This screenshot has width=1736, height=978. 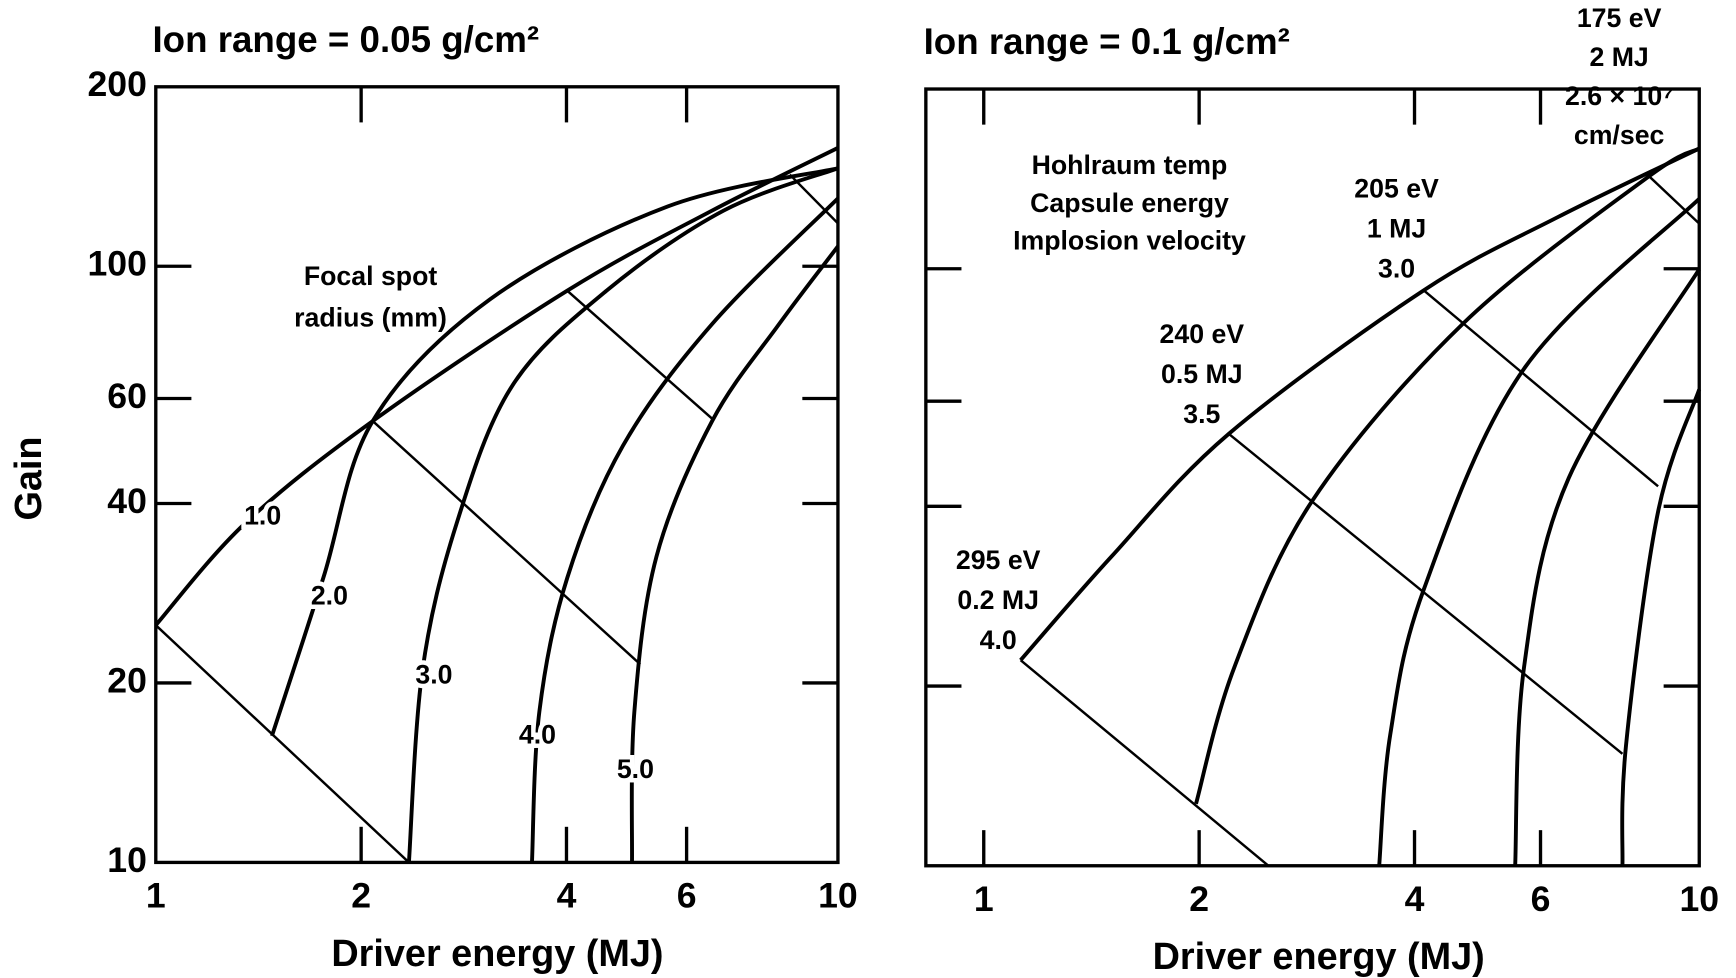 What do you see at coordinates (29, 478) in the screenshot?
I see `y-axis-label: Gain` at bounding box center [29, 478].